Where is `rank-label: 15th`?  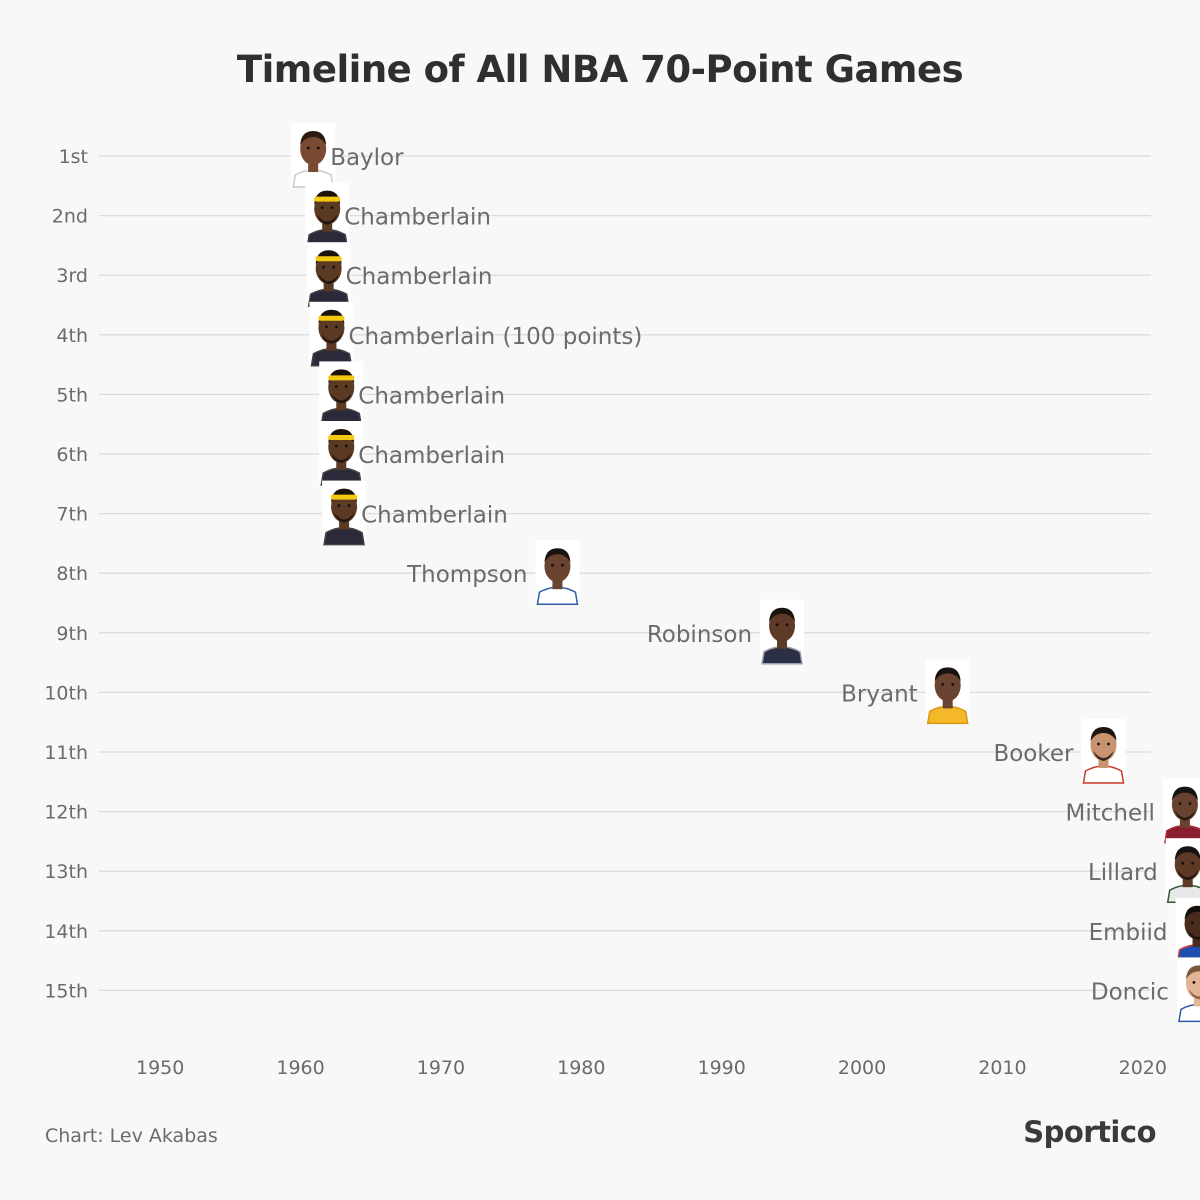
rank-label: 15th is located at coordinates (66, 991).